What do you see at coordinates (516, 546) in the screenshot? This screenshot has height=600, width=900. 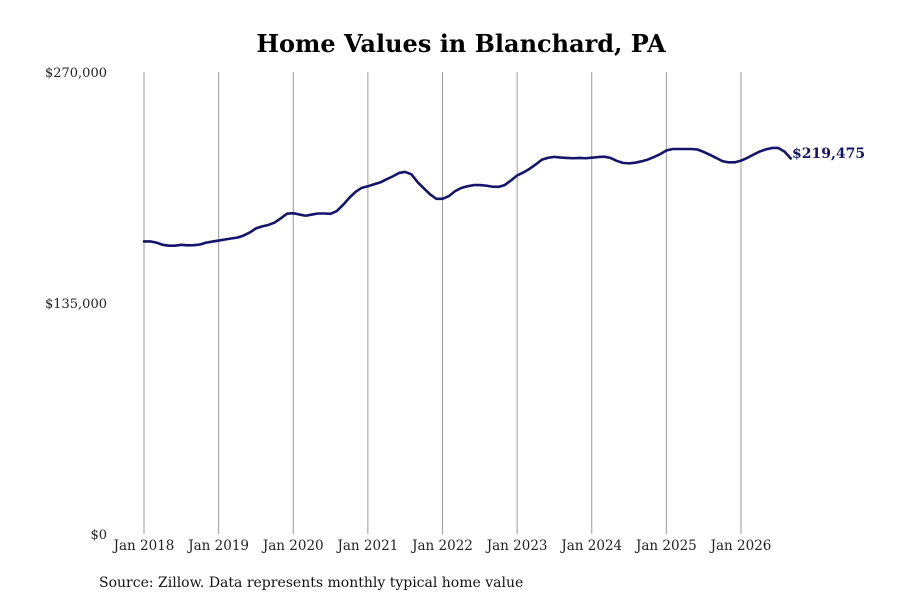 I see `x-tick-label: Jan 2023` at bounding box center [516, 546].